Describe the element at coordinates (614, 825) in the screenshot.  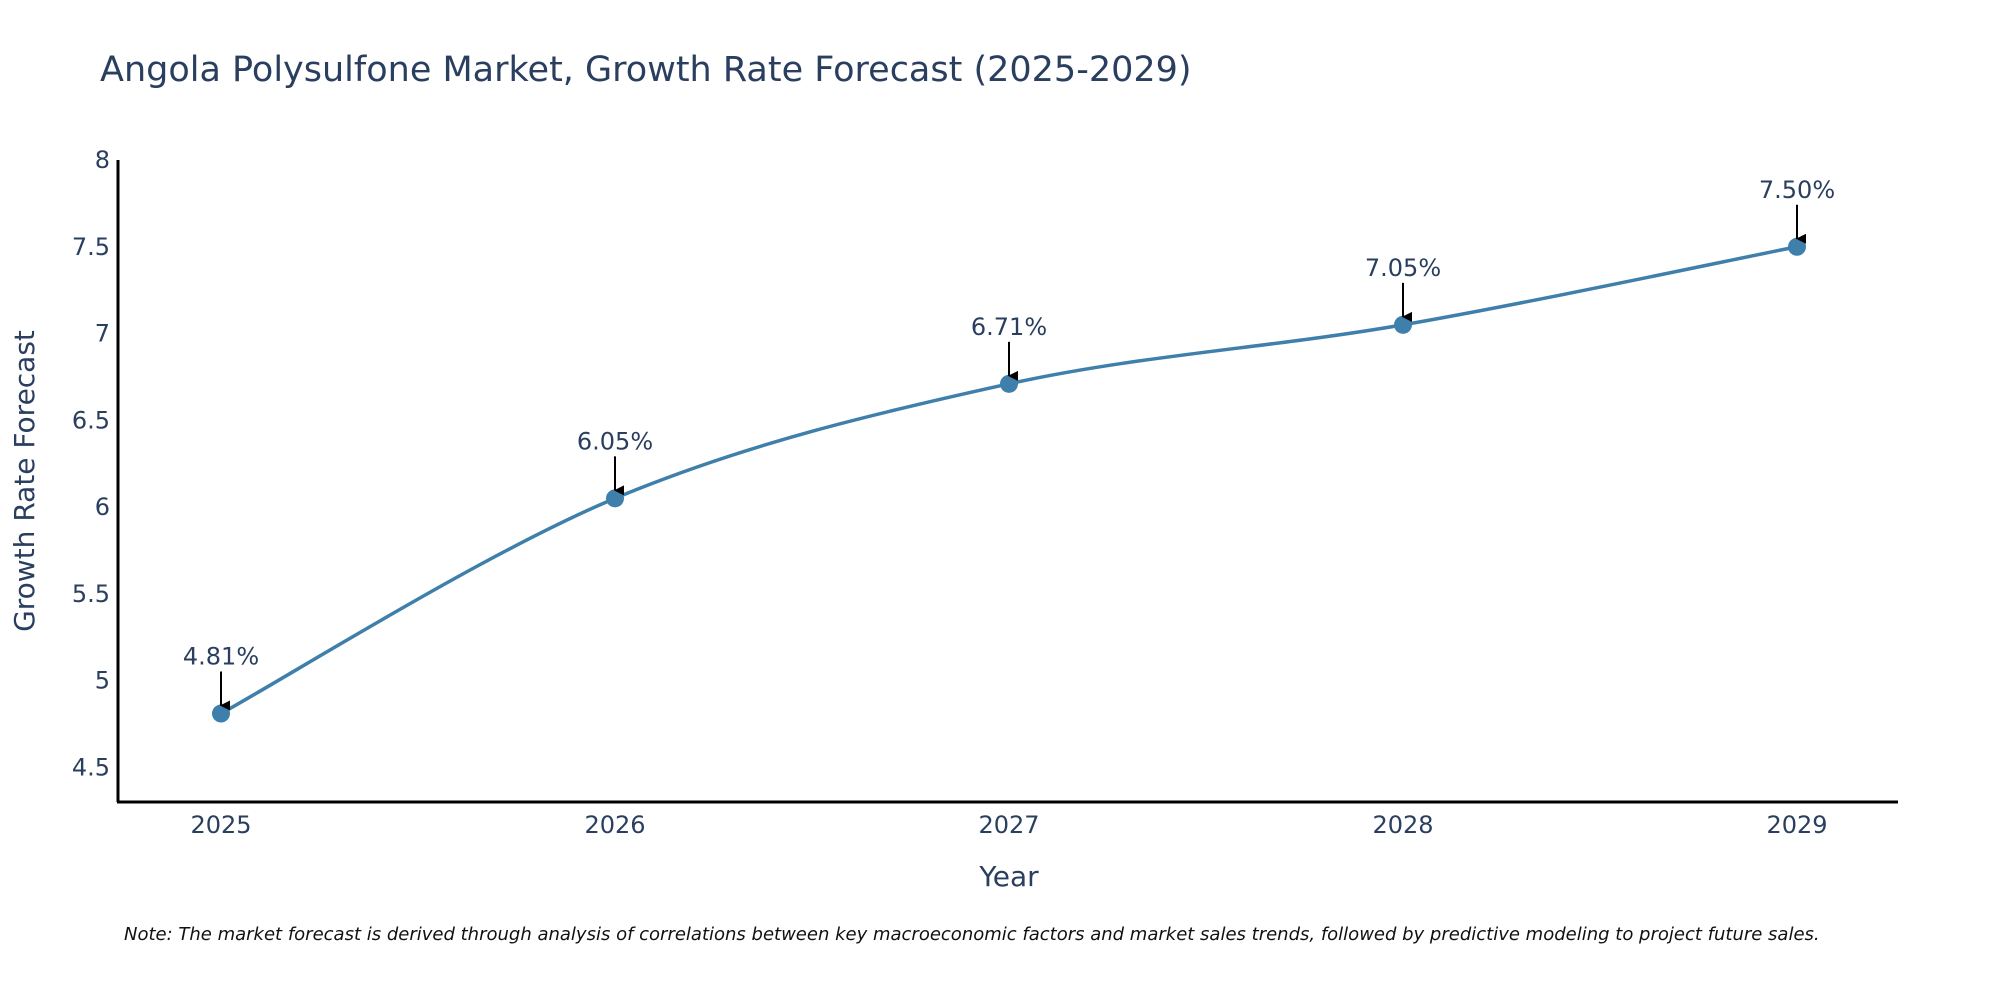
I see `x-tick-label: 2026` at that location.